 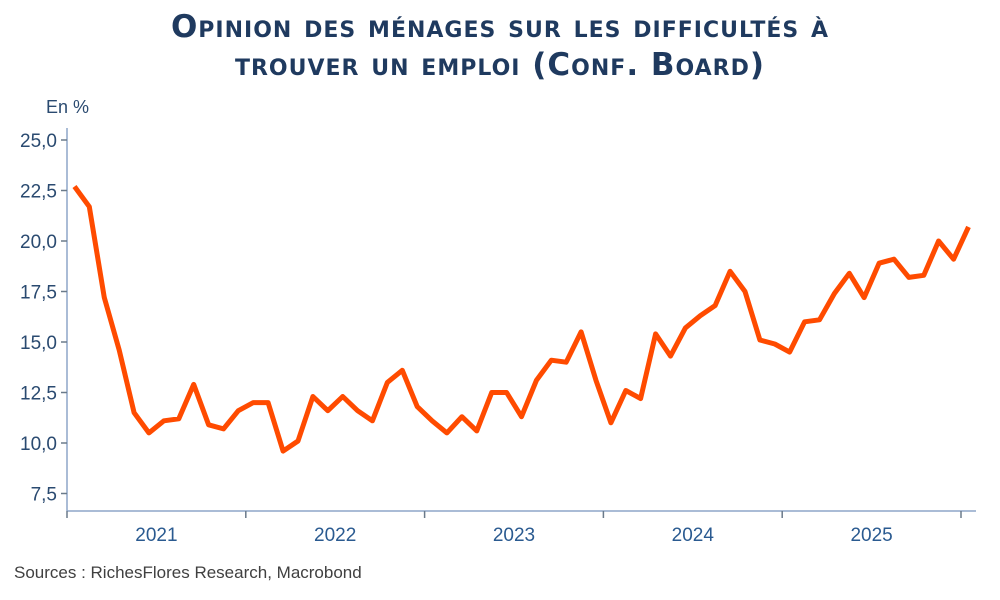 What do you see at coordinates (38, 242) in the screenshot?
I see `y-tick-label: 20,0` at bounding box center [38, 242].